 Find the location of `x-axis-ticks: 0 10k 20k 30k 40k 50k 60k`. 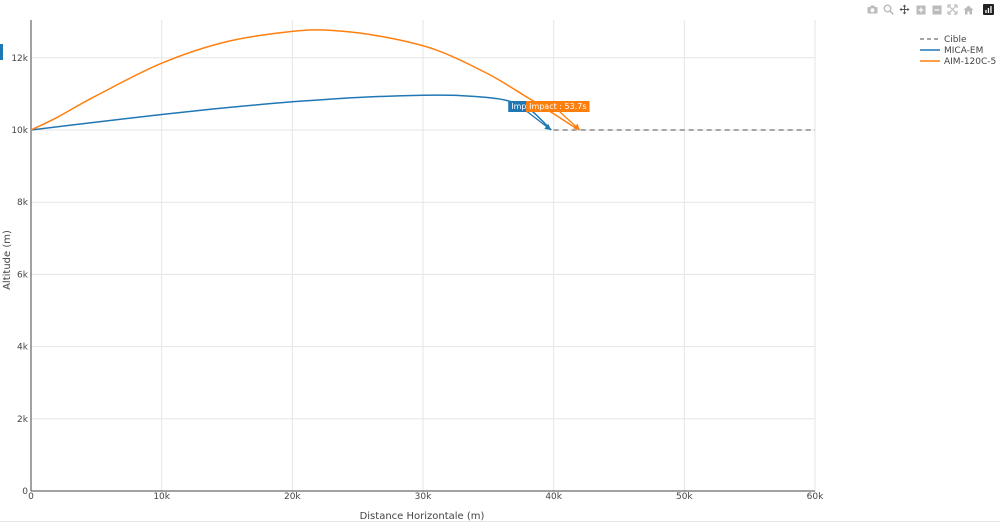

x-axis-ticks: 0 10k 20k 30k 40k 50k 60k is located at coordinates (426, 497).